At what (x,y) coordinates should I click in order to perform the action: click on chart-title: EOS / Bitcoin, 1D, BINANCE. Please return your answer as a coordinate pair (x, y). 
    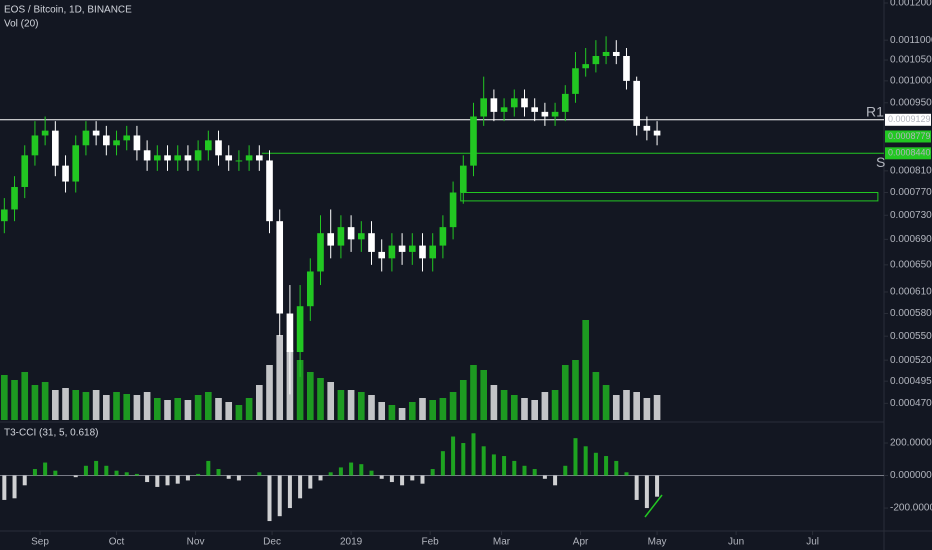
    Looking at the image, I should click on (68, 10).